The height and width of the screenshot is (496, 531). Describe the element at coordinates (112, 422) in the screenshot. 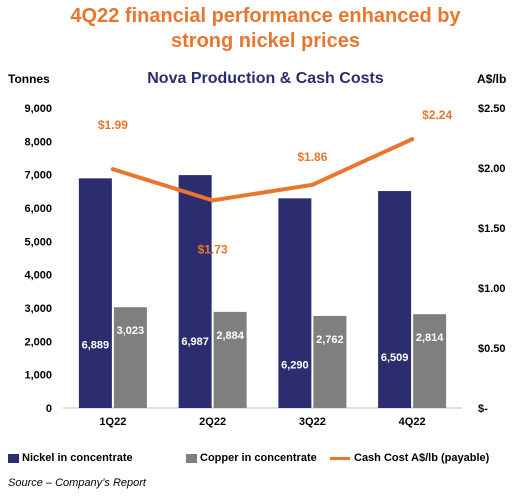

I see `category-label: 1Q22` at that location.